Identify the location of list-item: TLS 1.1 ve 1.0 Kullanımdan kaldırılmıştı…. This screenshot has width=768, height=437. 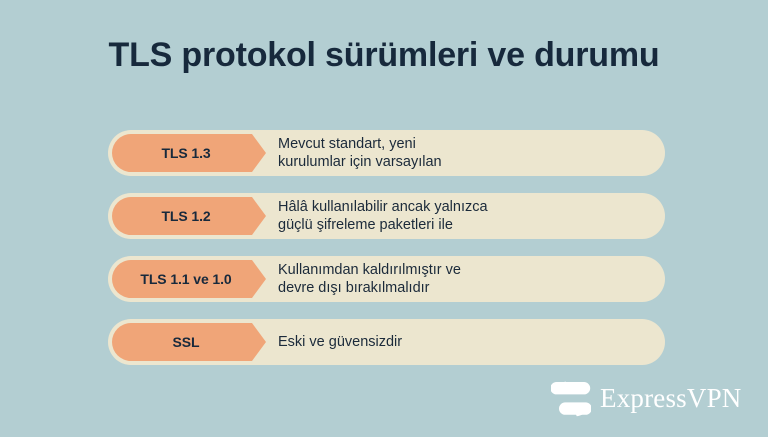
(386, 279).